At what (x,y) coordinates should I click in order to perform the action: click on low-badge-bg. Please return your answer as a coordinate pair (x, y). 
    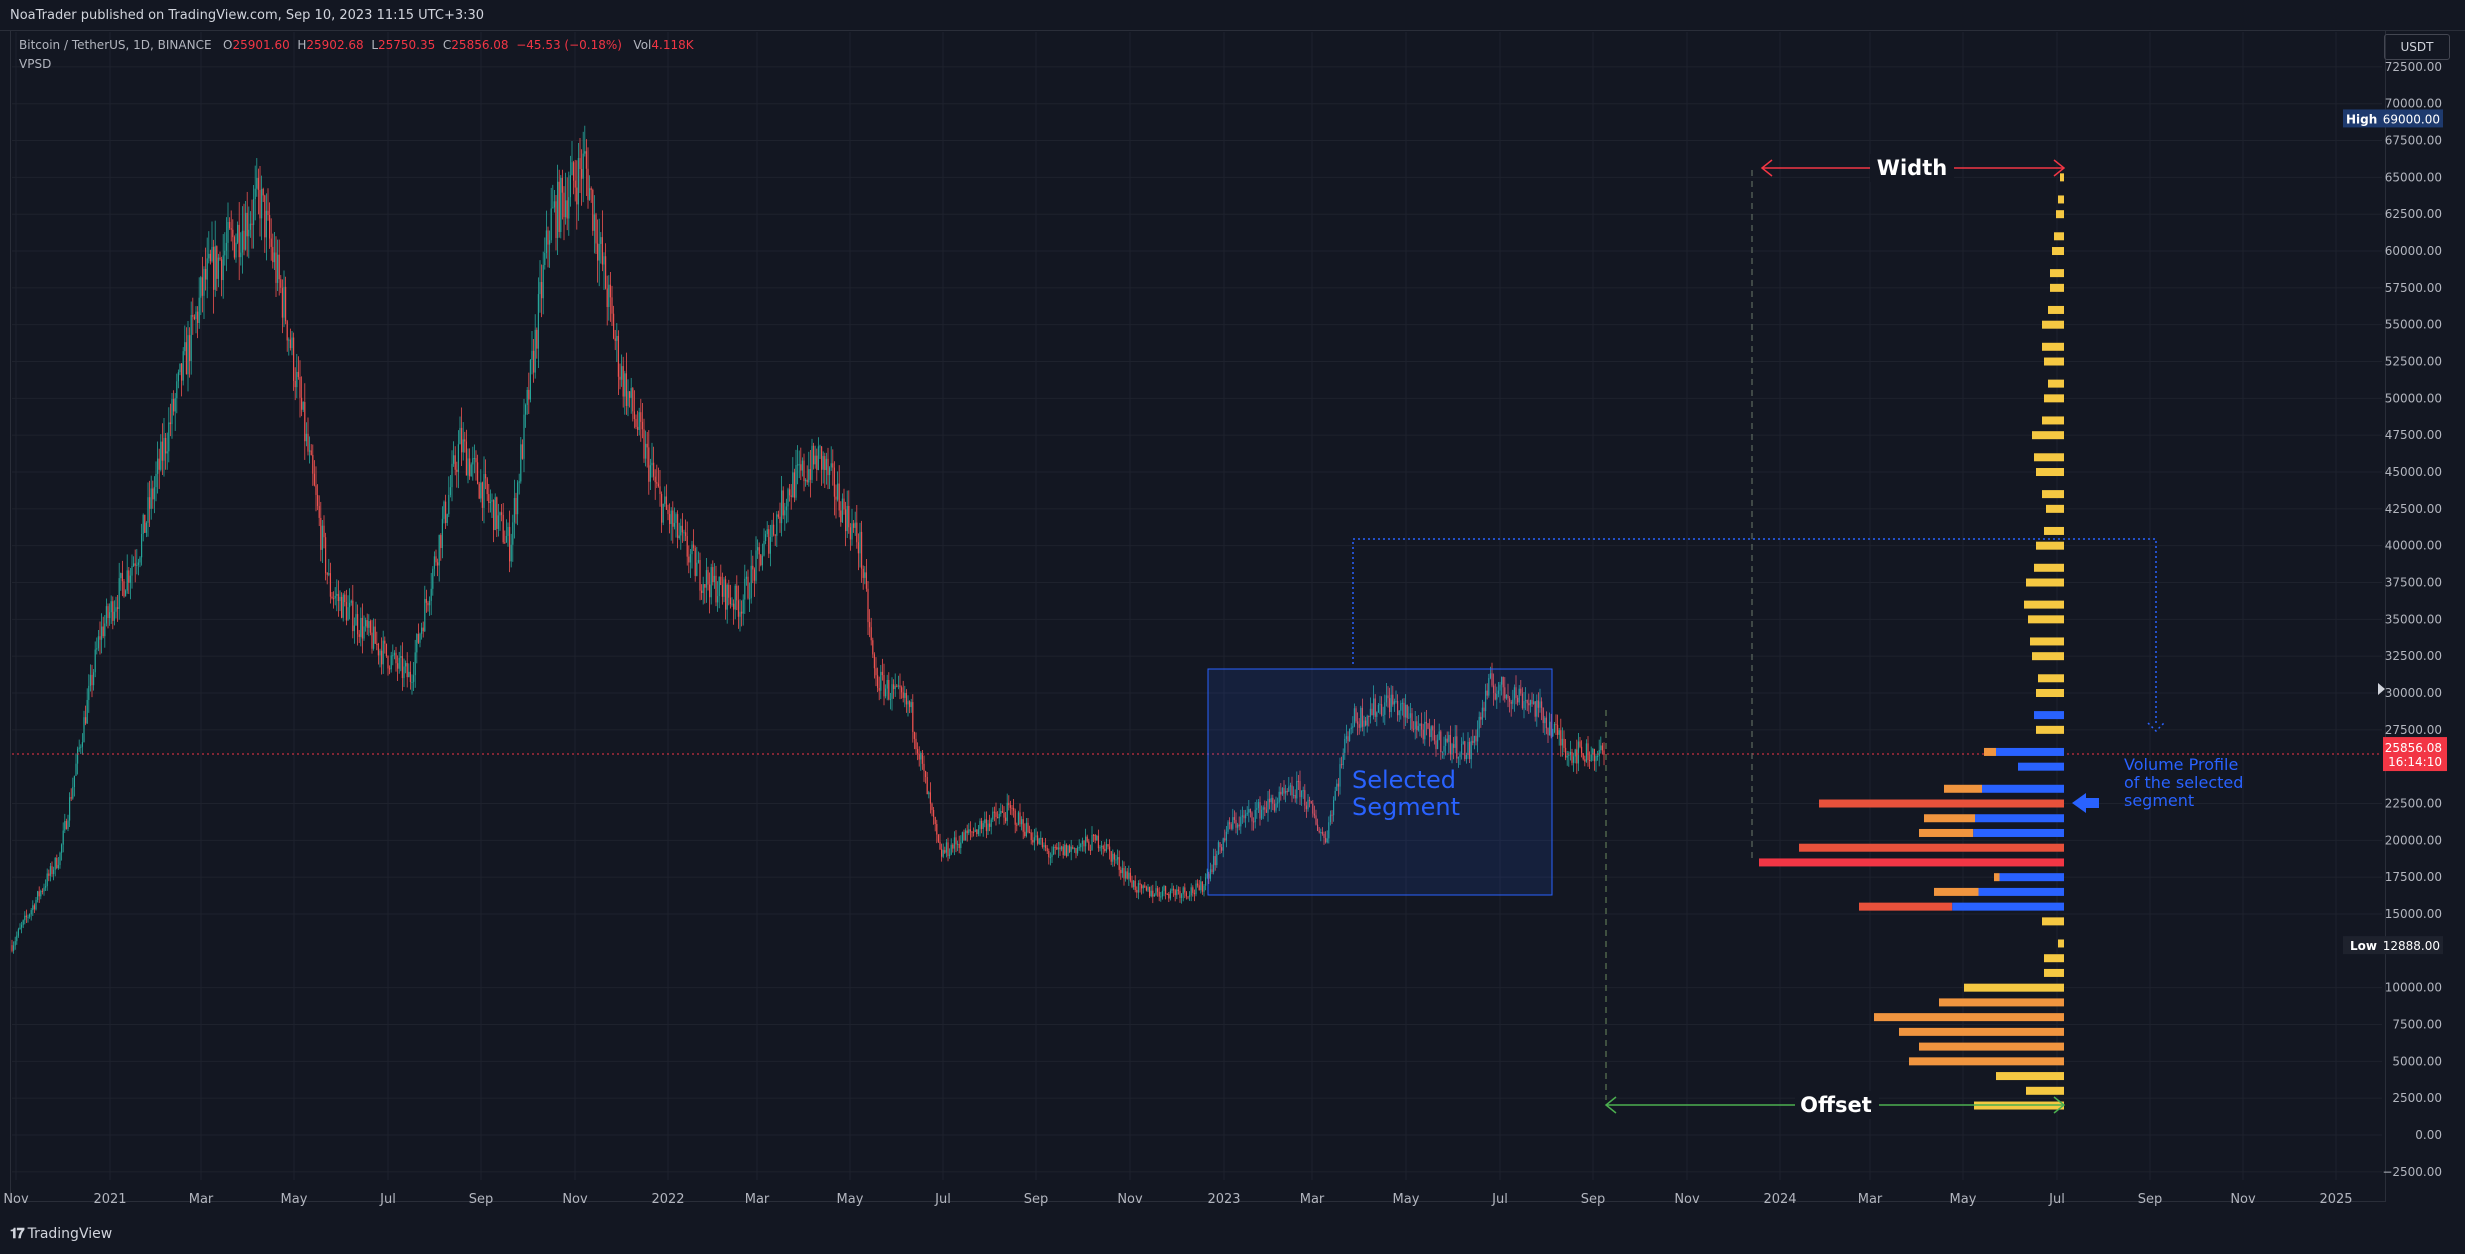
    Looking at the image, I should click on (2393, 945).